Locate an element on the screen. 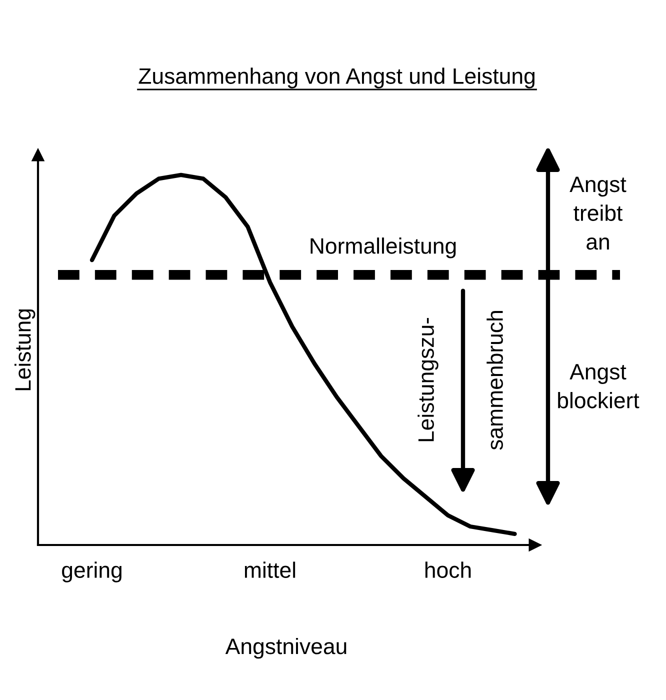 The height and width of the screenshot is (700, 666). text: Angst treibt an is located at coordinates (598, 213).